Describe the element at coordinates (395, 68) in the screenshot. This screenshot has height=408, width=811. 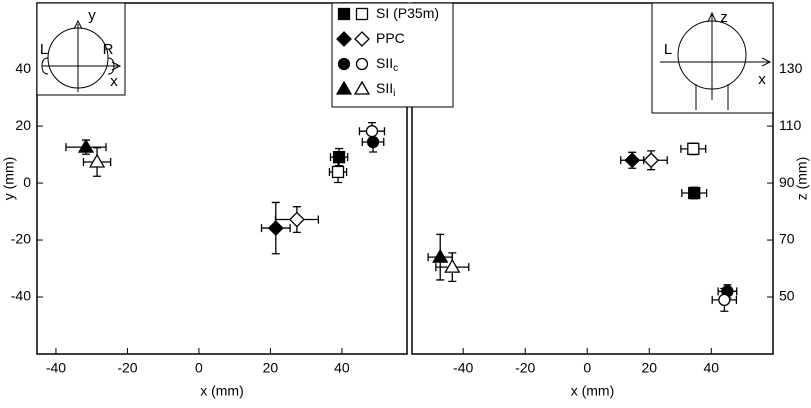
I see `legend-subscript: c` at that location.